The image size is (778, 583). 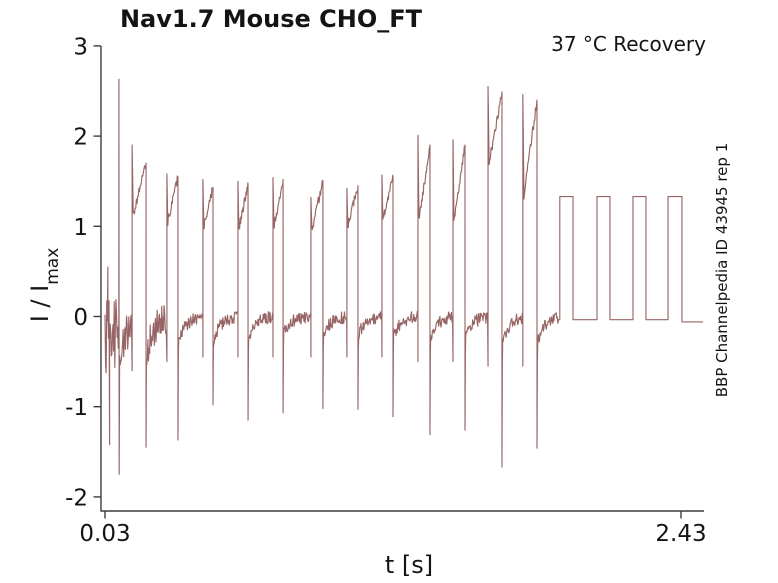 What do you see at coordinates (76, 408) in the screenshot?
I see `y-tick-label: -1` at bounding box center [76, 408].